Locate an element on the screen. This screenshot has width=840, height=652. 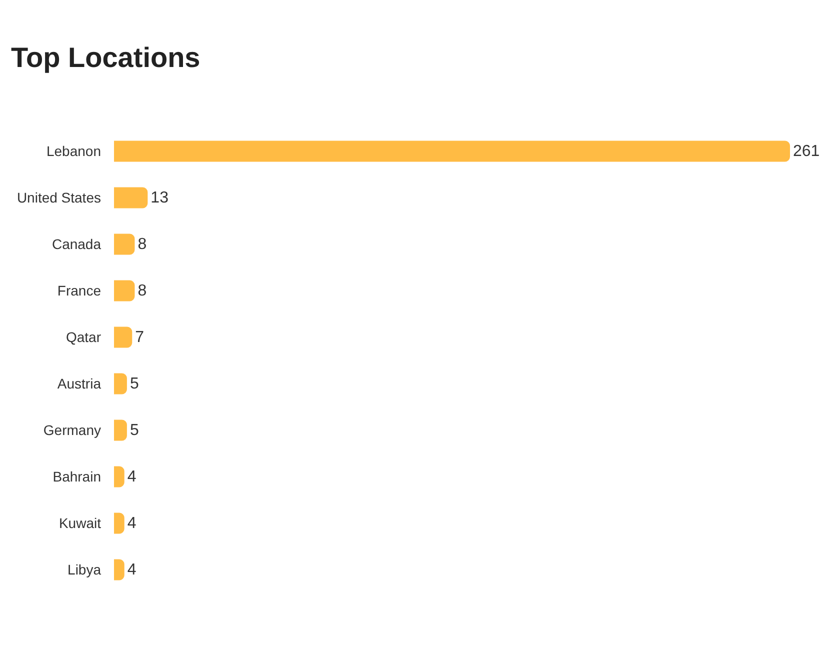
y-tick-label: United States is located at coordinates (58, 198).